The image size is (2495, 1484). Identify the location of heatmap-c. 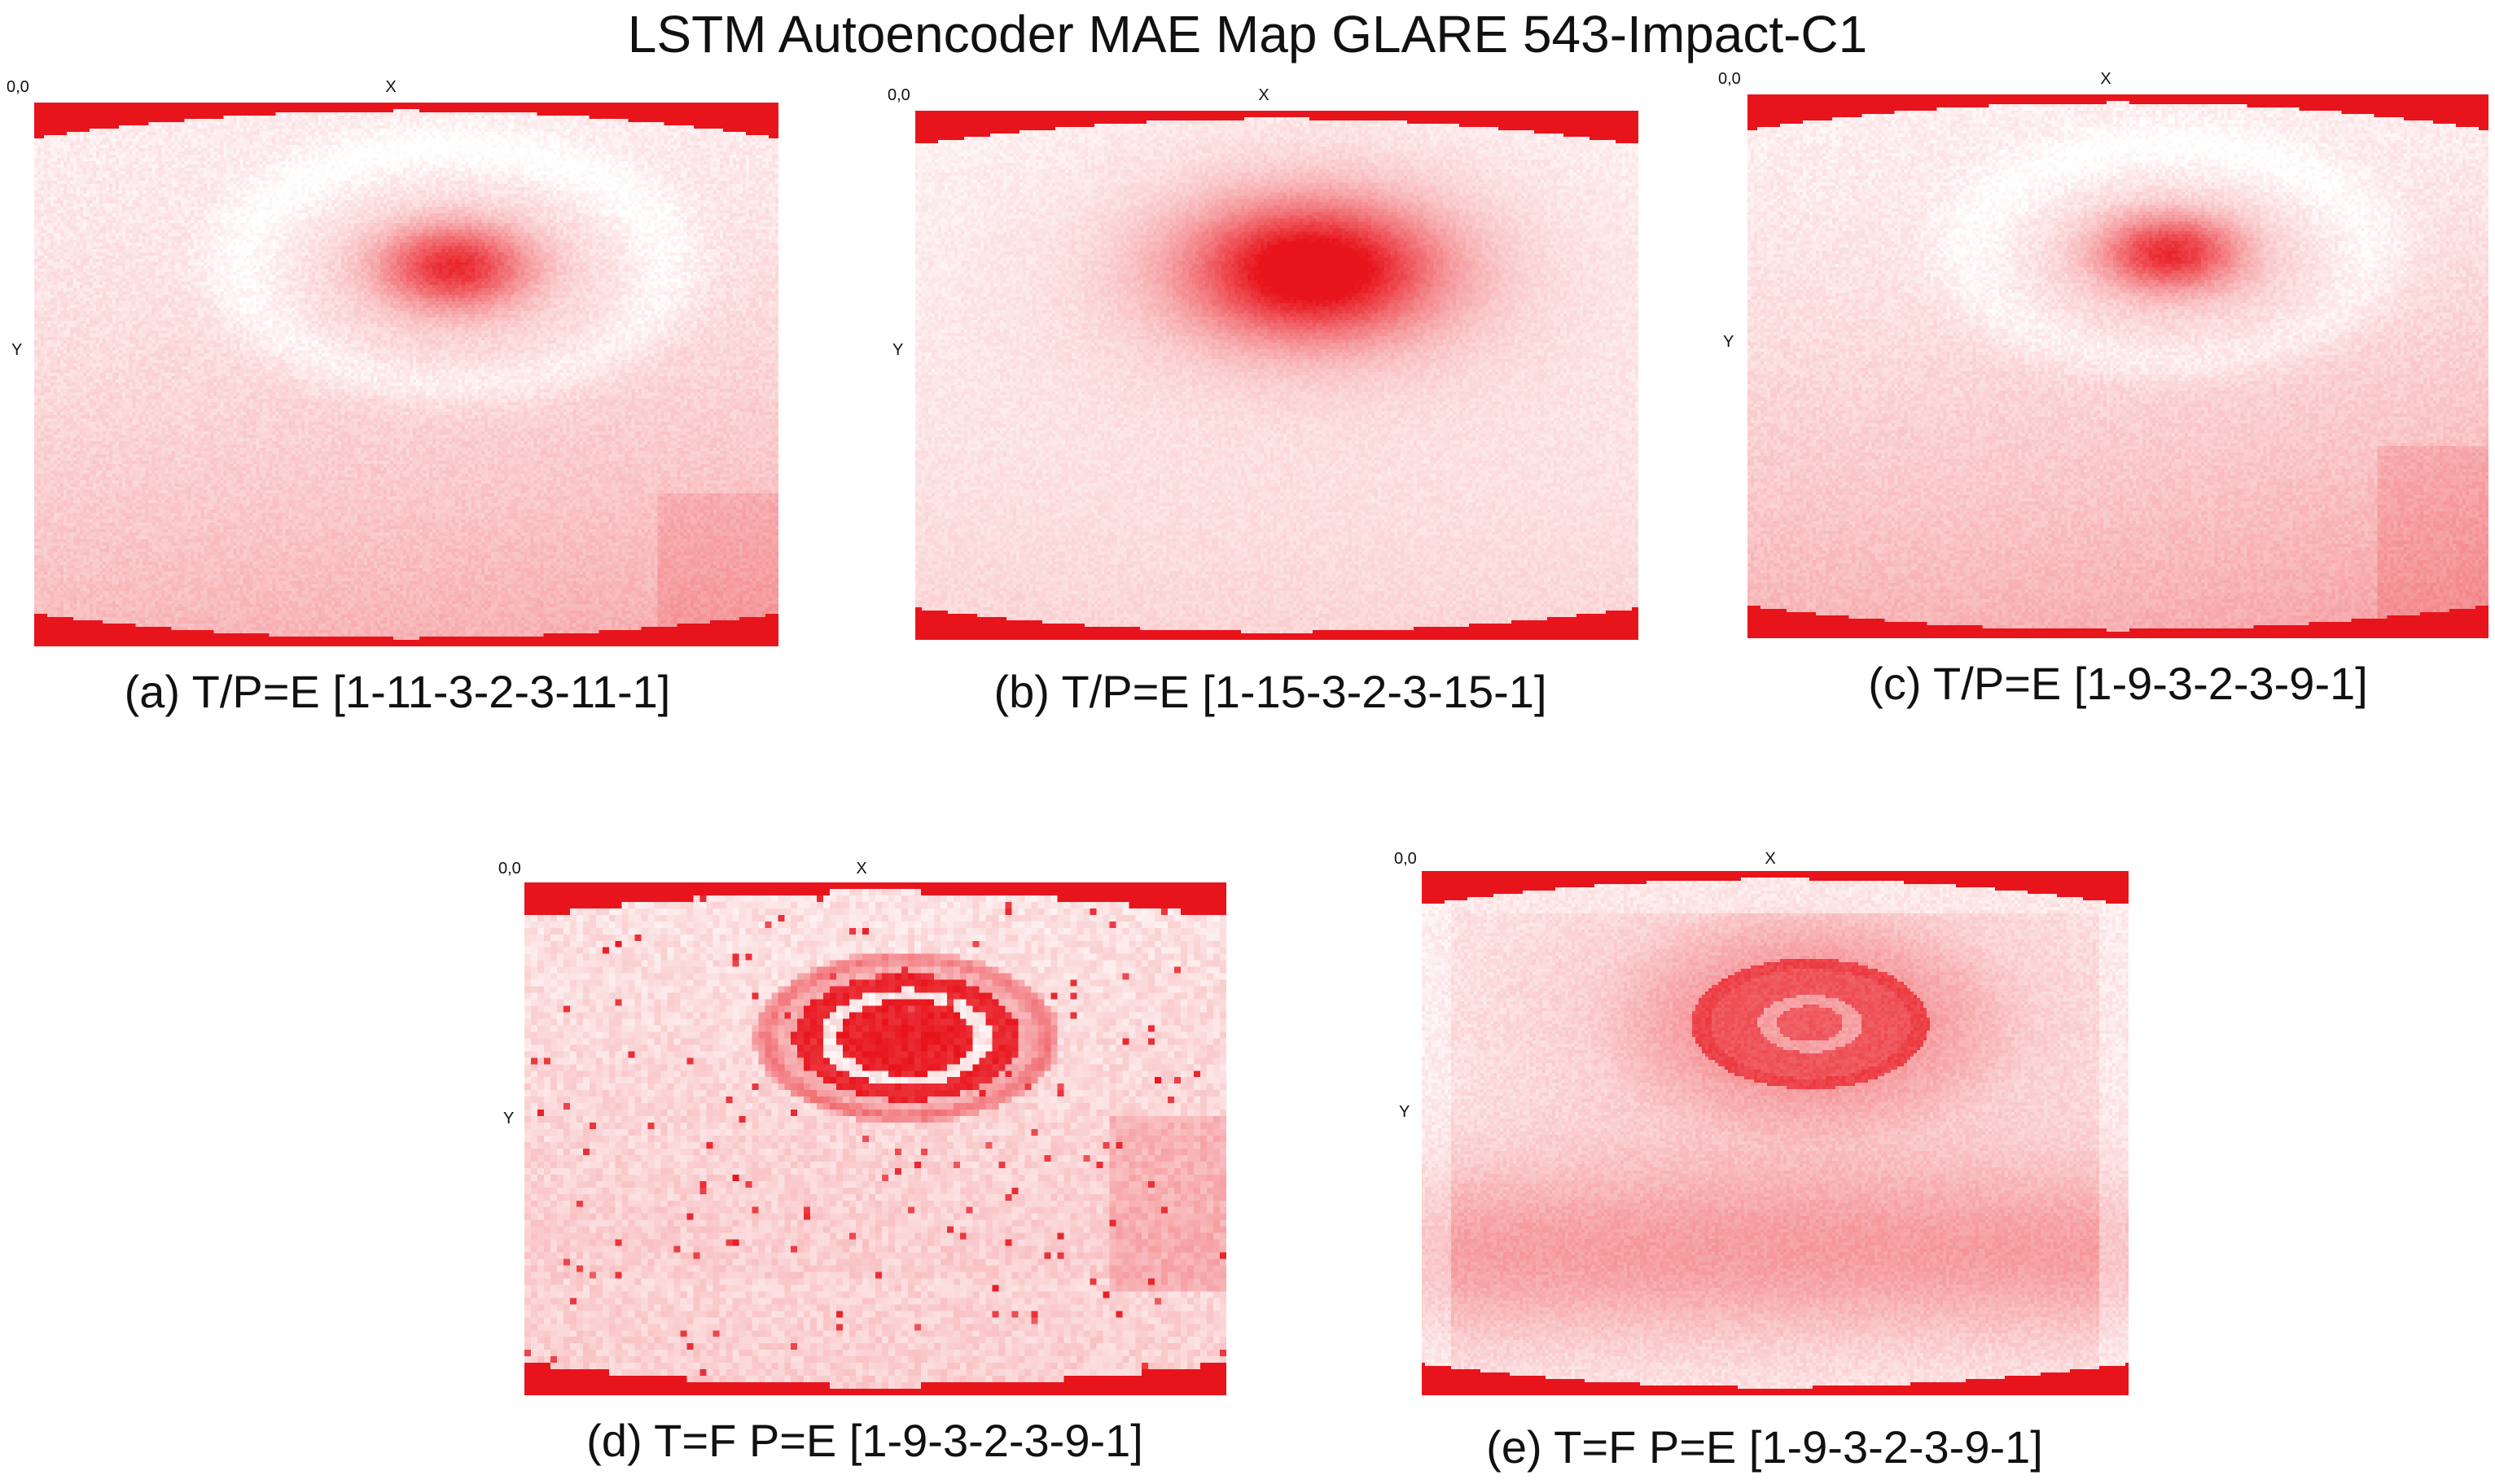
(2117, 366).